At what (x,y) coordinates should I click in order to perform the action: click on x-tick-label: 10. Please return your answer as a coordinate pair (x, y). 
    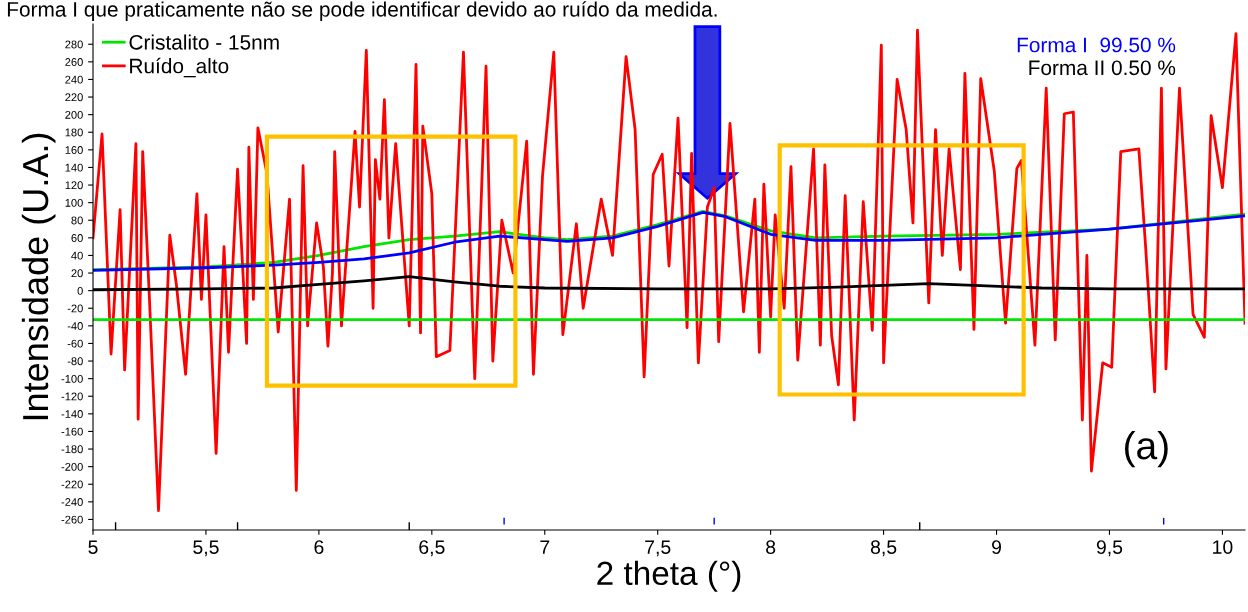
    Looking at the image, I should click on (1223, 547).